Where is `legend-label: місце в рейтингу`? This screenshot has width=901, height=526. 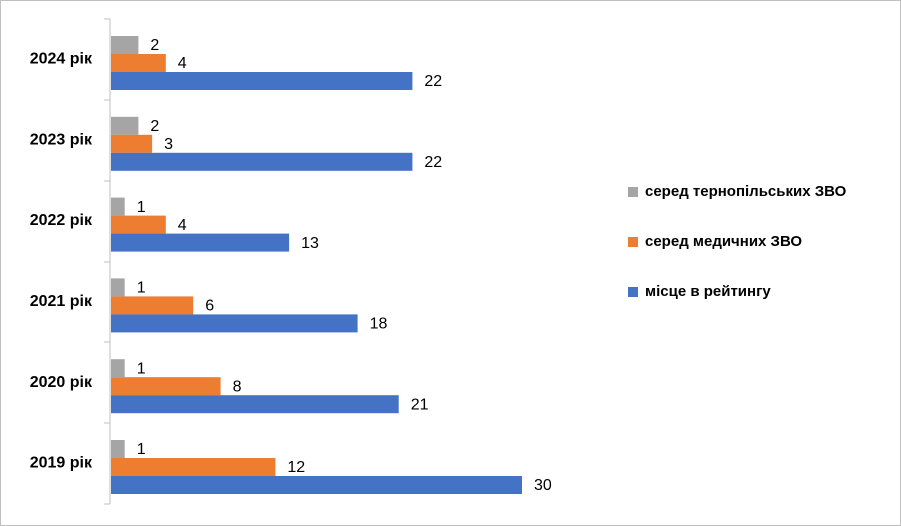 legend-label: місце в рейтингу is located at coordinates (708, 291).